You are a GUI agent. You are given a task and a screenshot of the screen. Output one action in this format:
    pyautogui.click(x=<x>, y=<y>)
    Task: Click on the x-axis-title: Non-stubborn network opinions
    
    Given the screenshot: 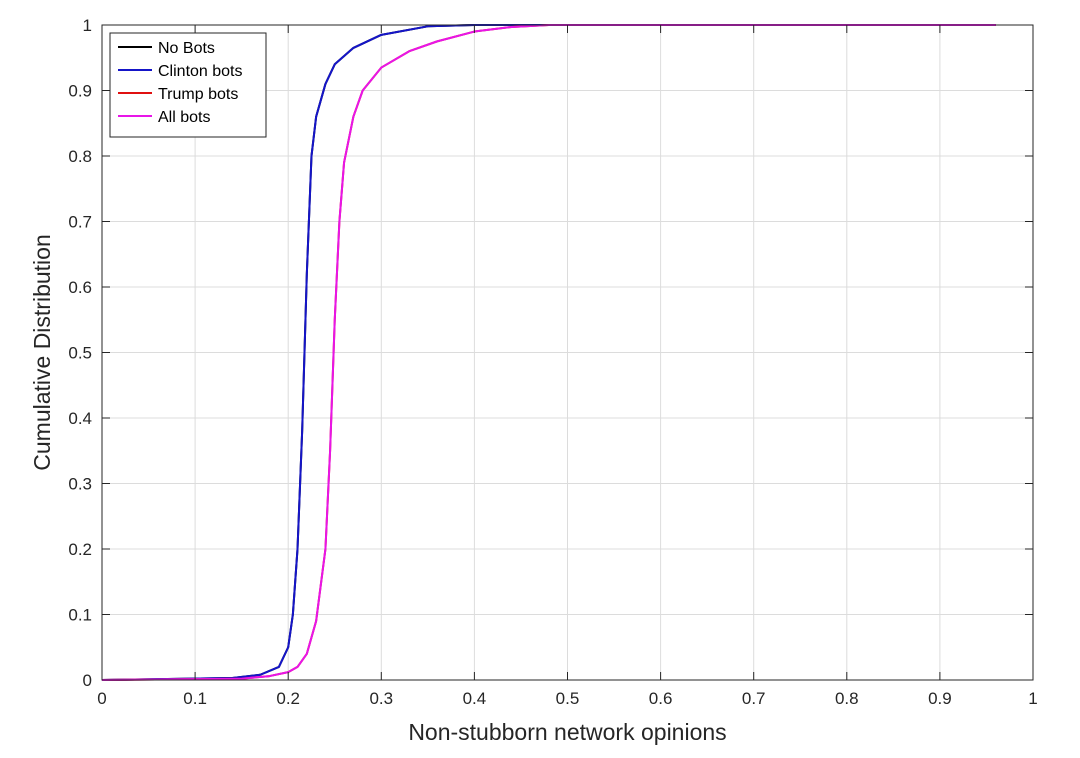 What is the action you would take?
    pyautogui.click(x=567, y=732)
    